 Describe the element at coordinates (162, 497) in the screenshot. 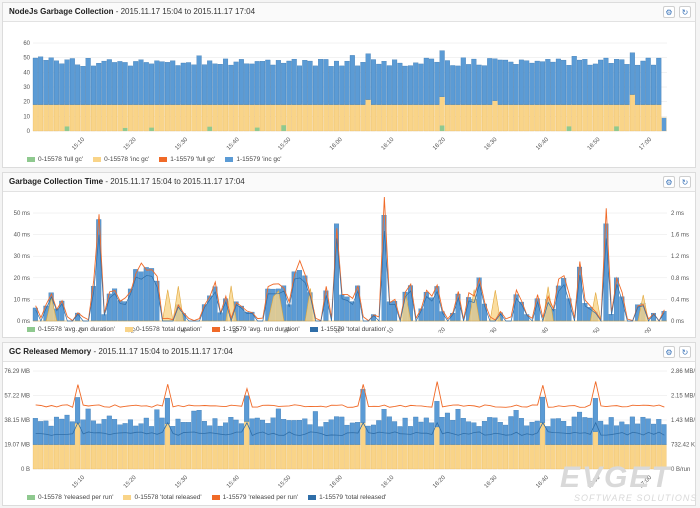

I see `legend-item: 0-15578 'total released'` at that location.